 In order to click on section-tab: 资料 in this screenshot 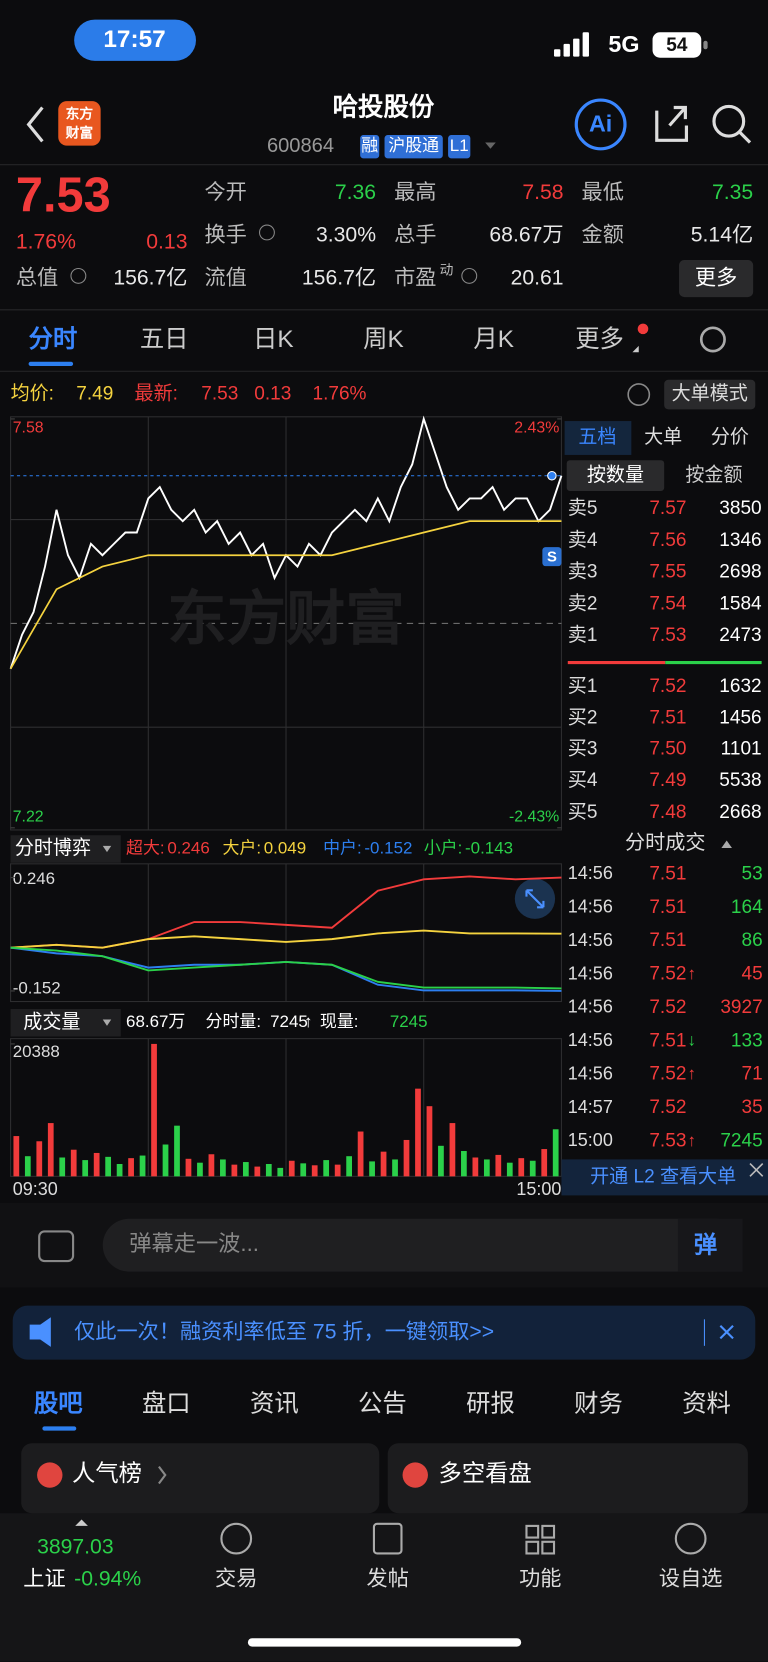, I will do `click(706, 1404)`.